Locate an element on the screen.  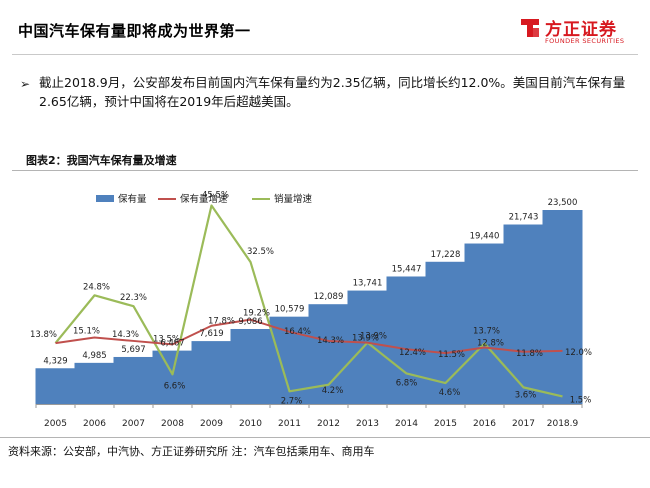
legend-label-holdings-growth: 保有量增速 is located at coordinates (204, 199).